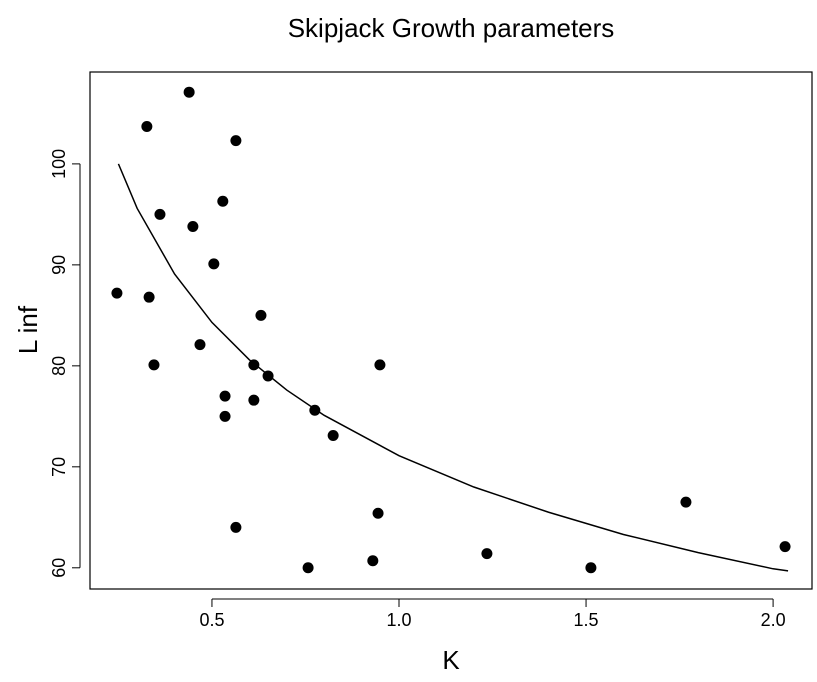 This screenshot has width=817, height=682. Describe the element at coordinates (398, 620) in the screenshot. I see `x-tick-label: 1.0` at that location.